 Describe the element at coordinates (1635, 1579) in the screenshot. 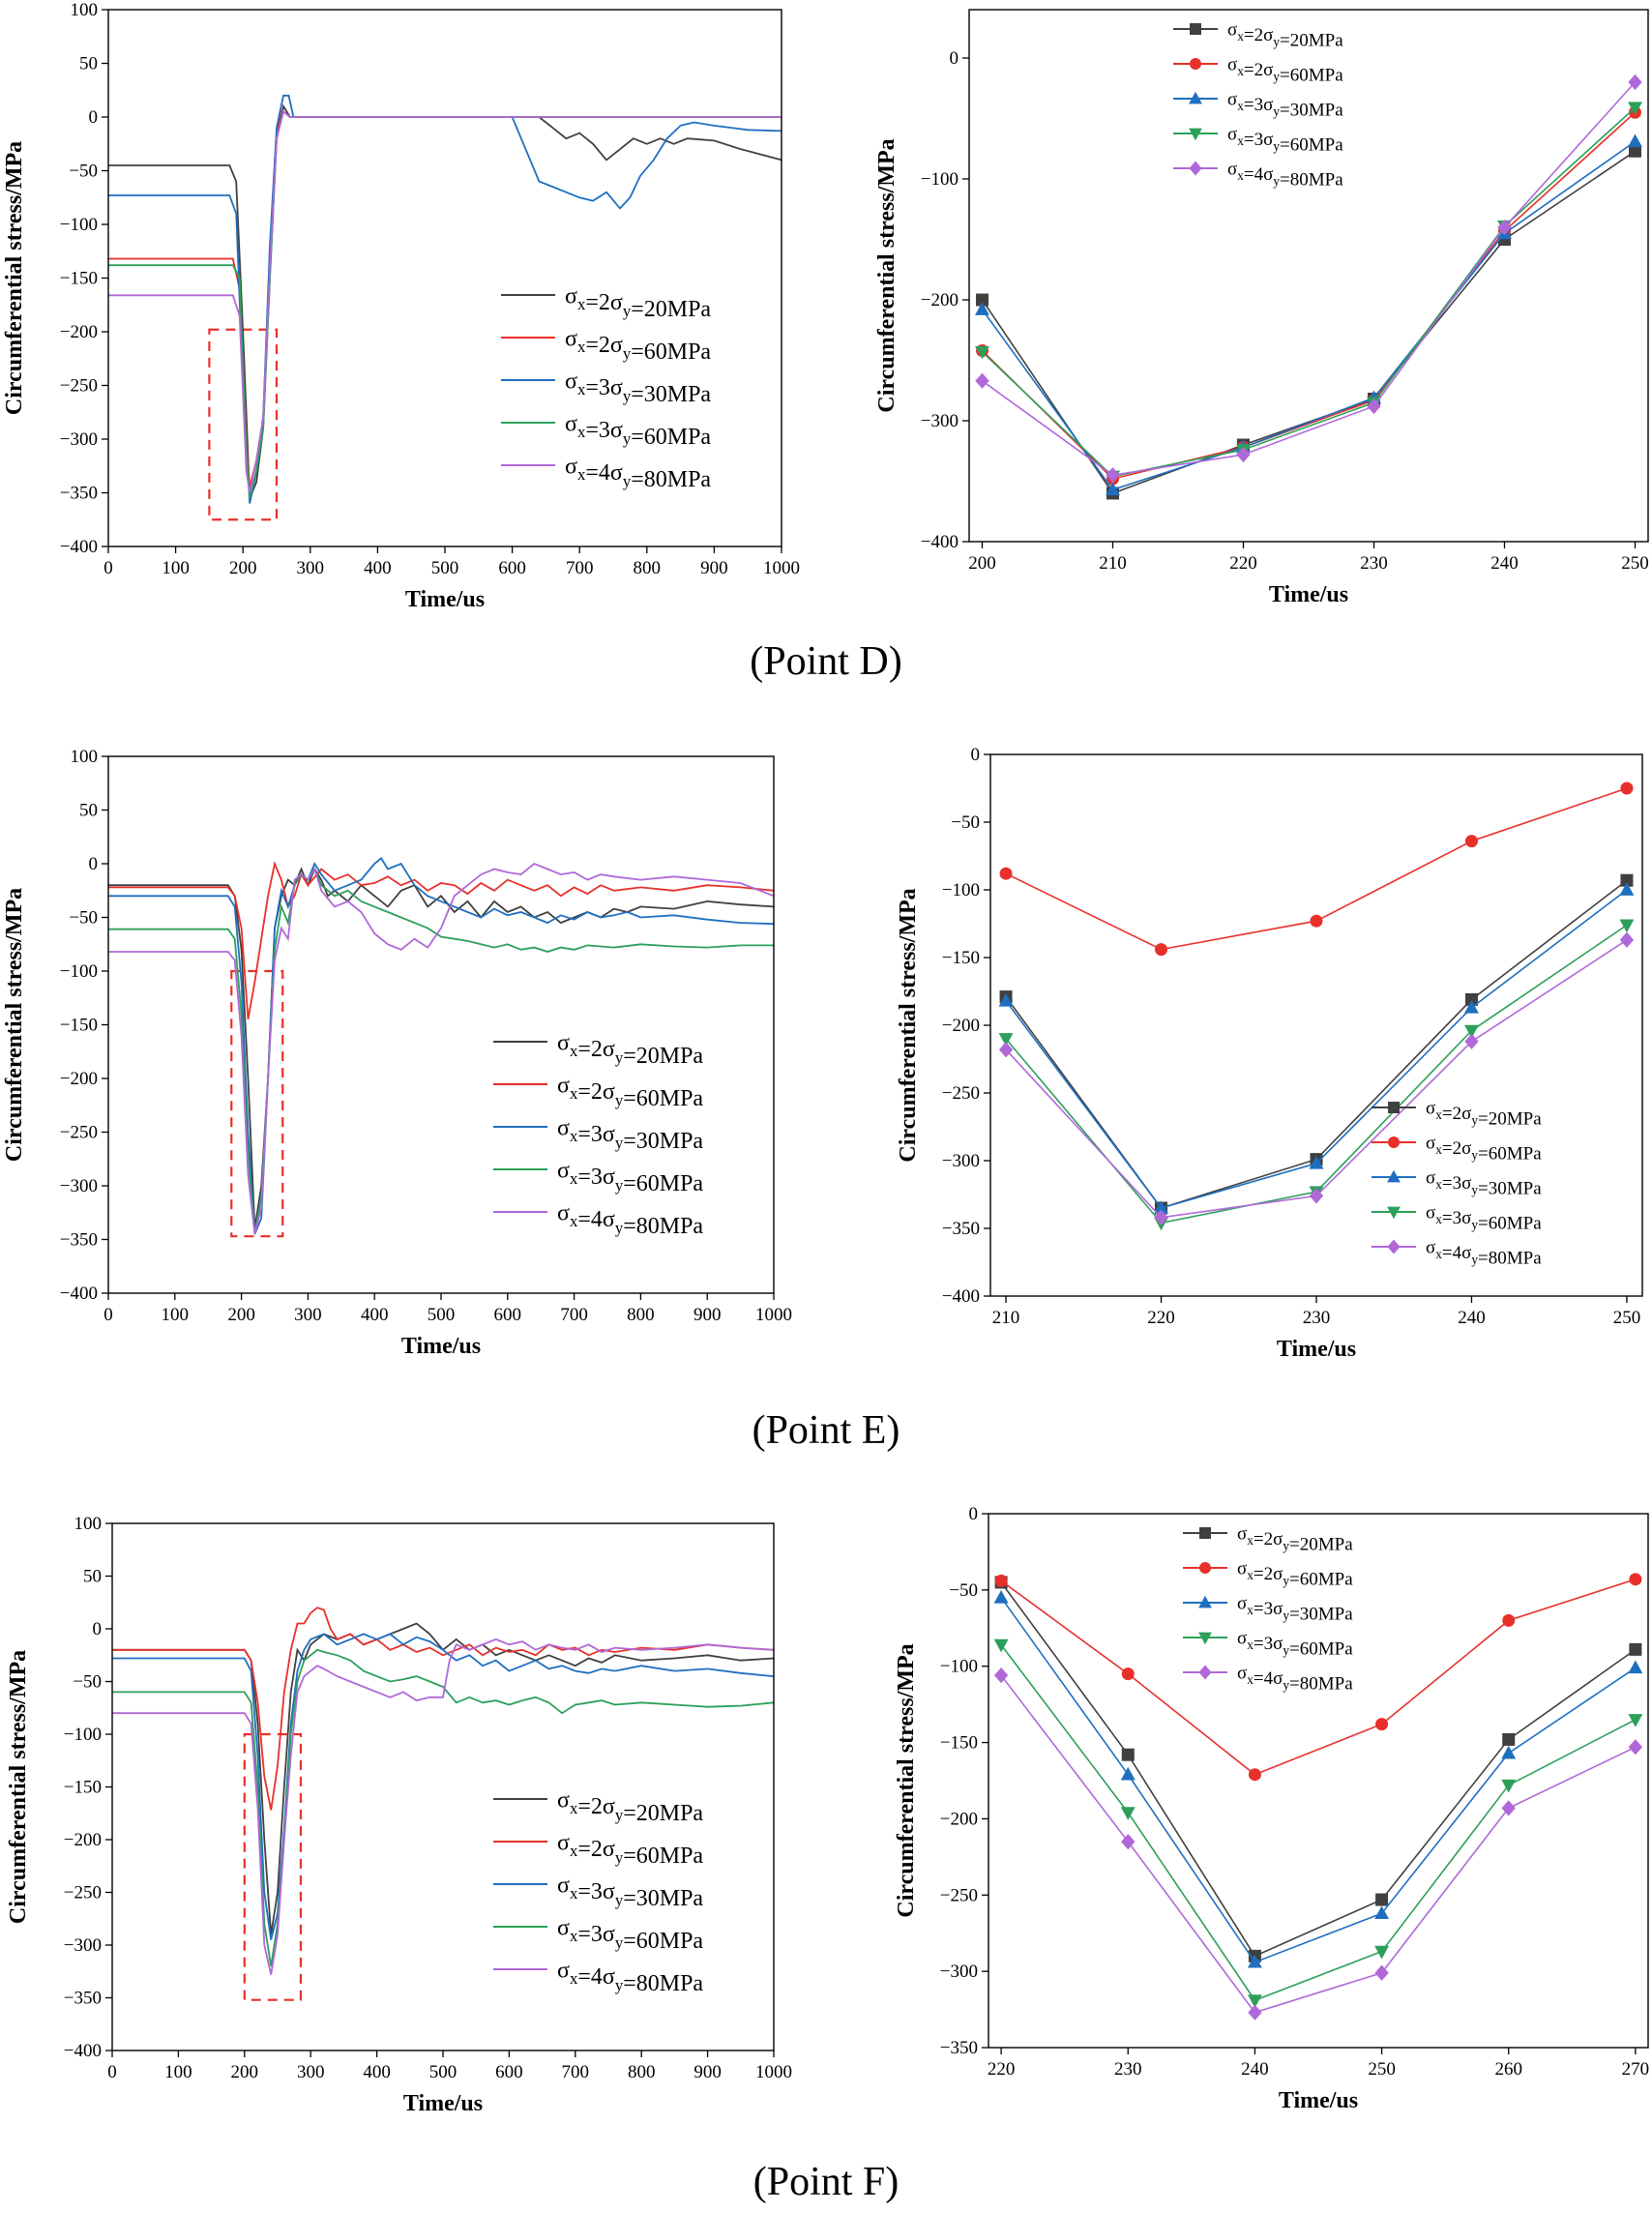

I see `marker--x-2-y-60mpa-5` at that location.